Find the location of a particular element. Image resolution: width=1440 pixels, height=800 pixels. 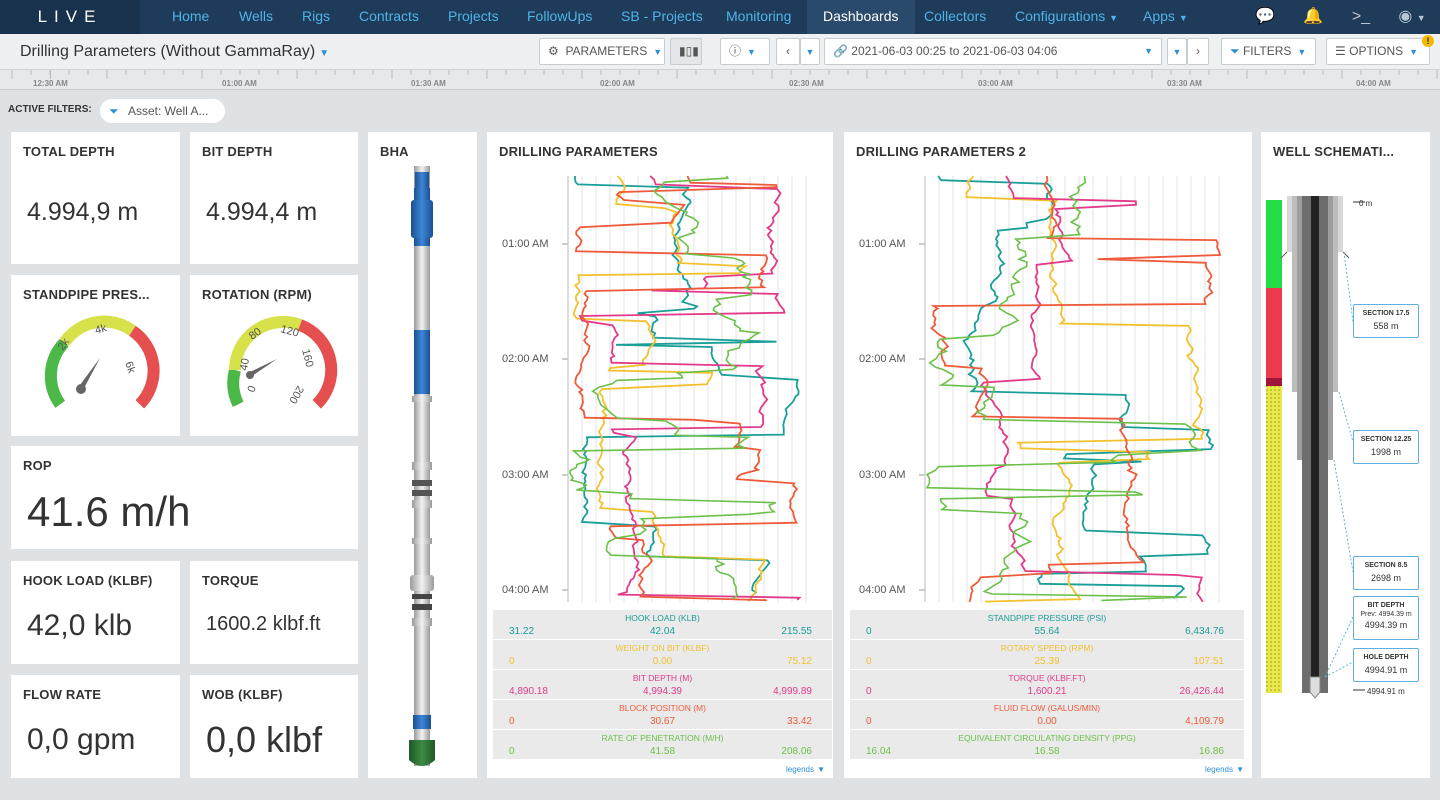

timeline-minor-ticks is located at coordinates (724, 74).